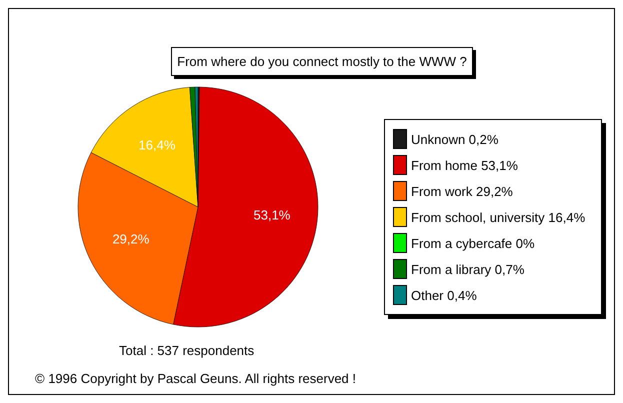 The height and width of the screenshot is (403, 623). What do you see at coordinates (186, 350) in the screenshot?
I see `text: Total : 537 respondents` at bounding box center [186, 350].